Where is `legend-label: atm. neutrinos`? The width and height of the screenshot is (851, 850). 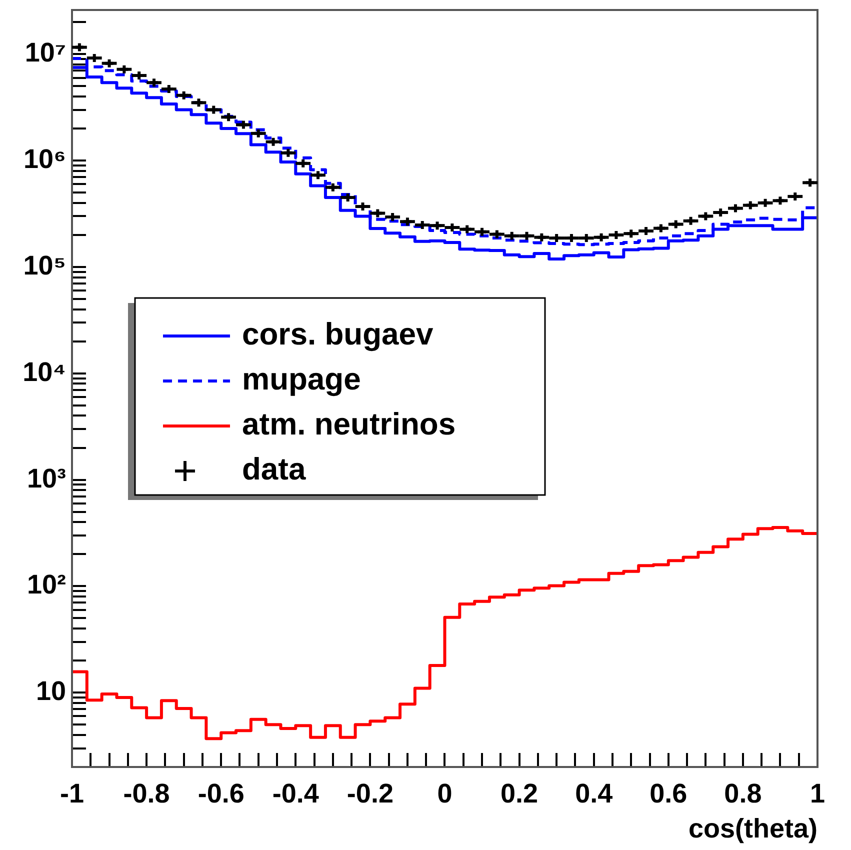
legend-label: atm. neutrinos is located at coordinates (349, 424).